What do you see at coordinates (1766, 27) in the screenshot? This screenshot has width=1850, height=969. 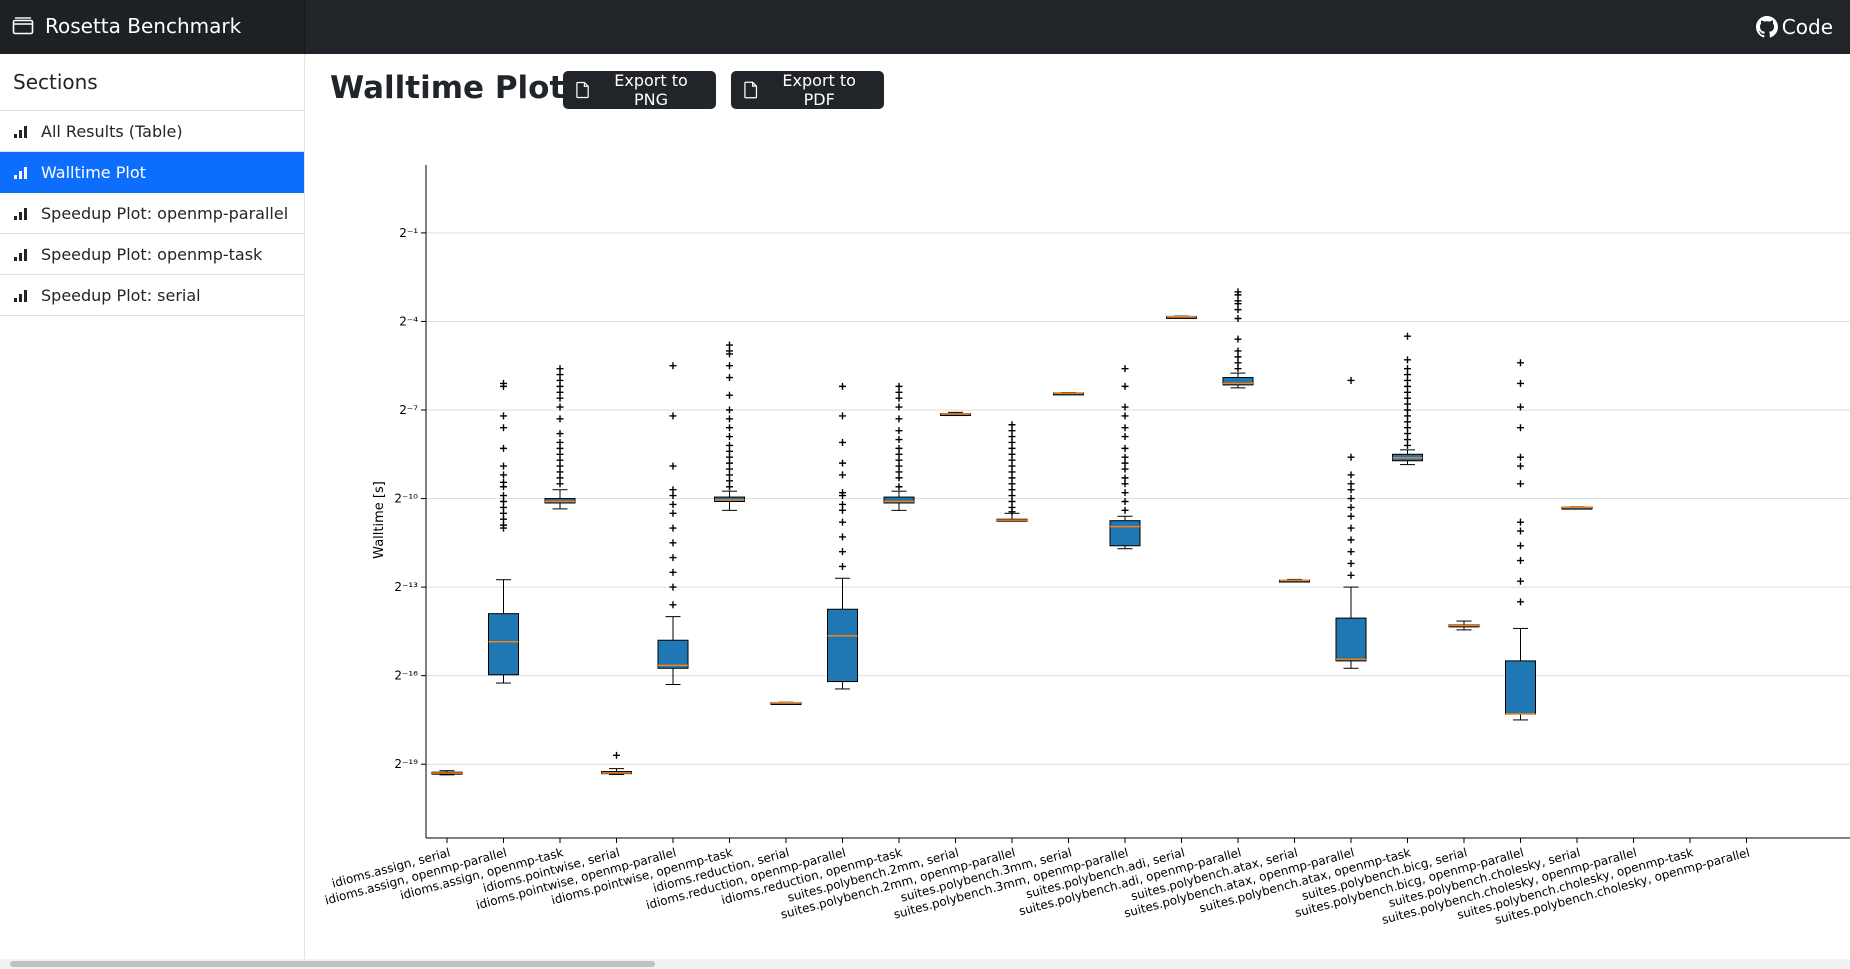 I see `github-icon` at bounding box center [1766, 27].